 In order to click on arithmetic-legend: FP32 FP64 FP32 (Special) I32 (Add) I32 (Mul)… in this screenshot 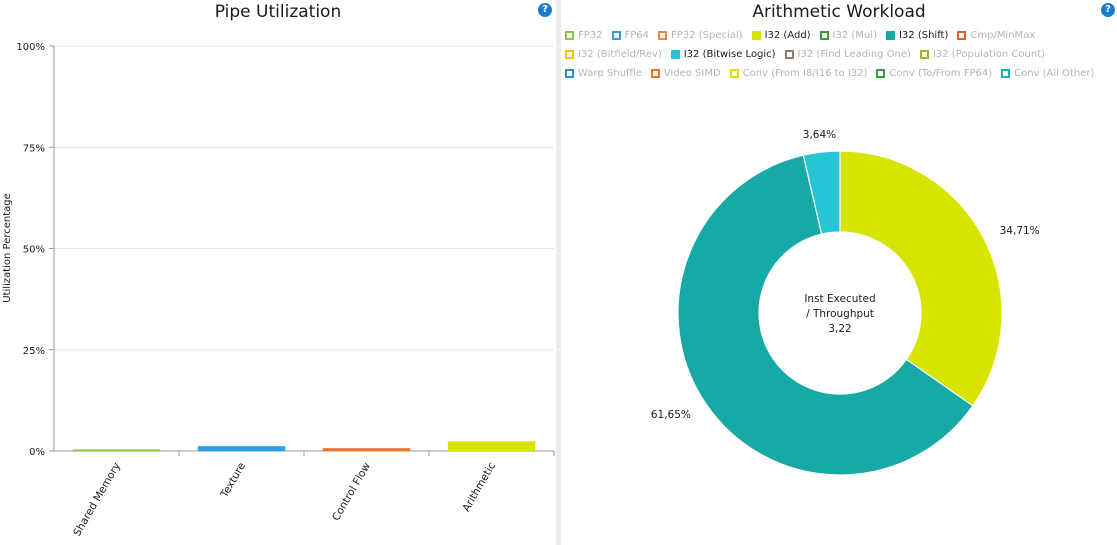, I will do `click(841, 54)`.